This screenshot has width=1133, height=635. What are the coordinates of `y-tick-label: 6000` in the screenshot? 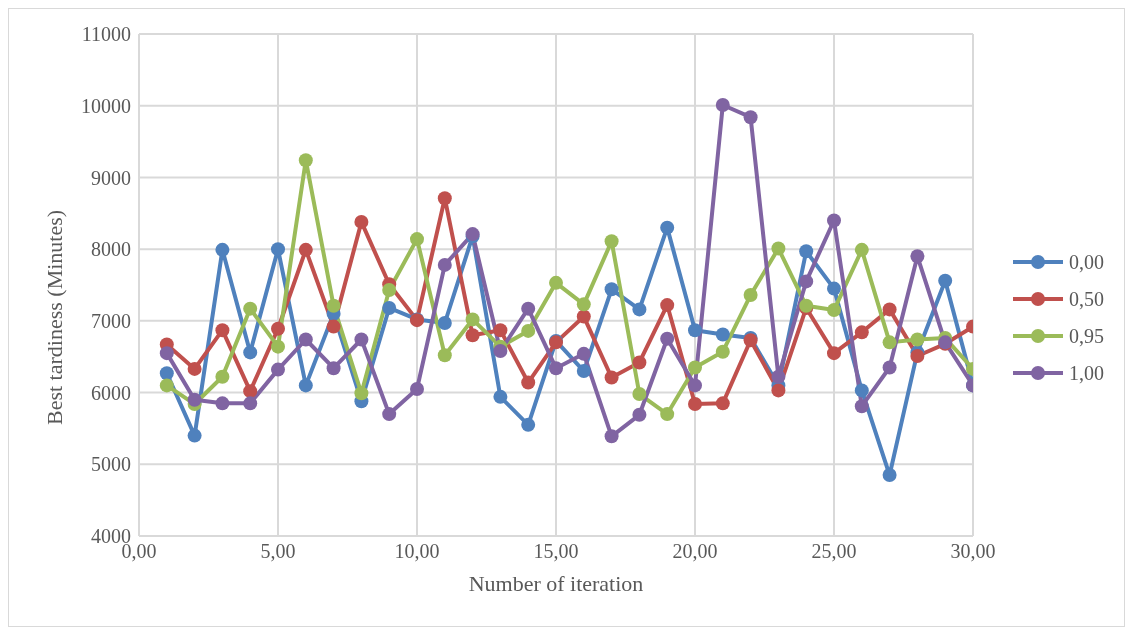 It's located at (111, 392).